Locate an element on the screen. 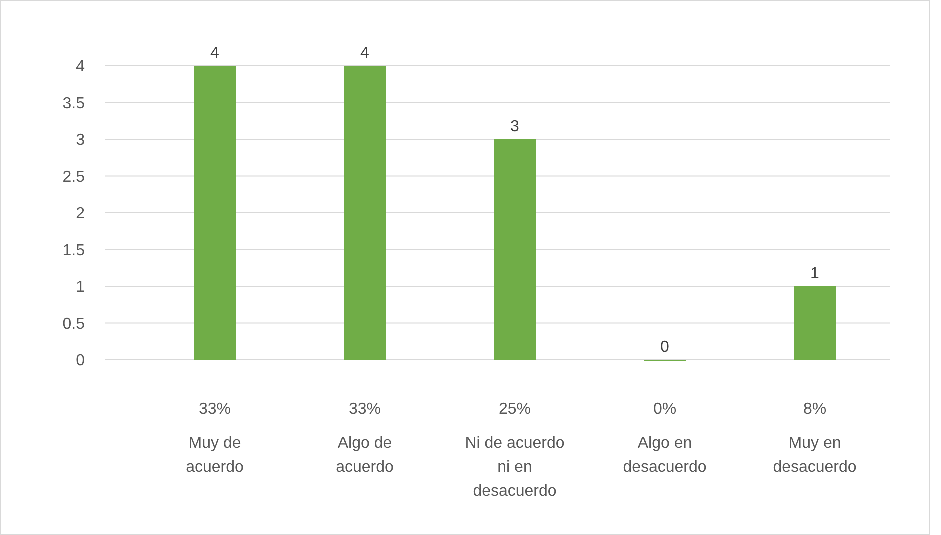 The height and width of the screenshot is (535, 941). data-label: 1 is located at coordinates (815, 274).